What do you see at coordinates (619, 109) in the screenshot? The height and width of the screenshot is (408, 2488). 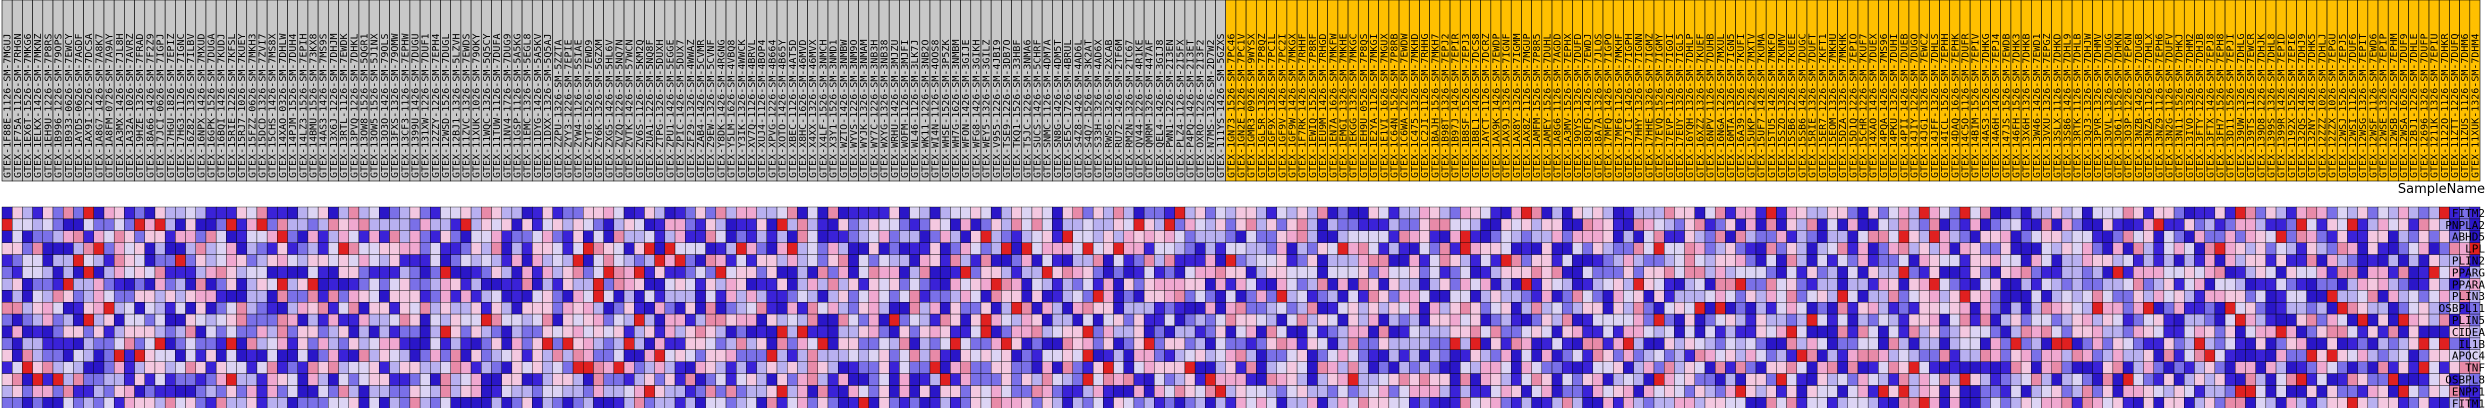 I see `column-label: GTEX-ZVZQ-1226-SM-5NQ7N` at bounding box center [619, 109].